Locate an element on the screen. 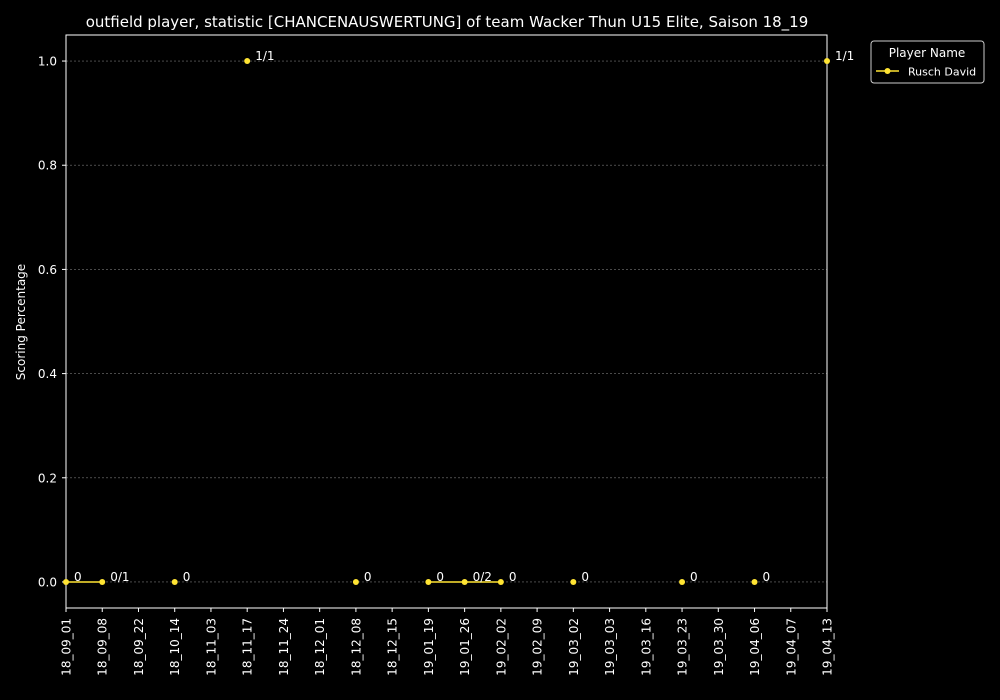  legend-entry-label: Rusch David is located at coordinates (942, 72).